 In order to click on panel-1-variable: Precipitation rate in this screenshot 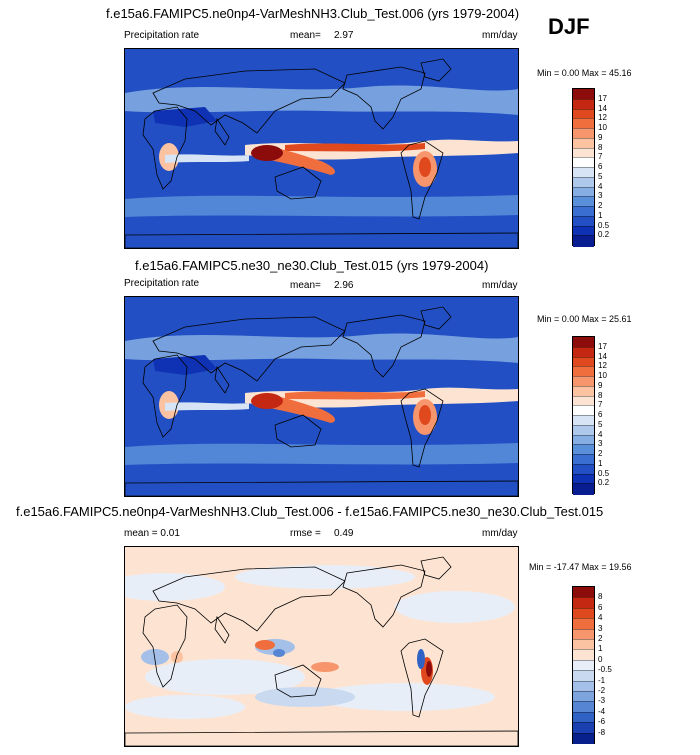, I will do `click(162, 35)`.